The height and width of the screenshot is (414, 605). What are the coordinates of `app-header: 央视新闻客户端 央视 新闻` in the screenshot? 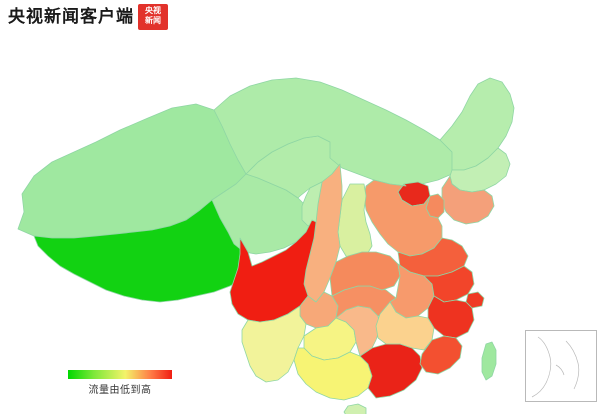 It's located at (302, 17).